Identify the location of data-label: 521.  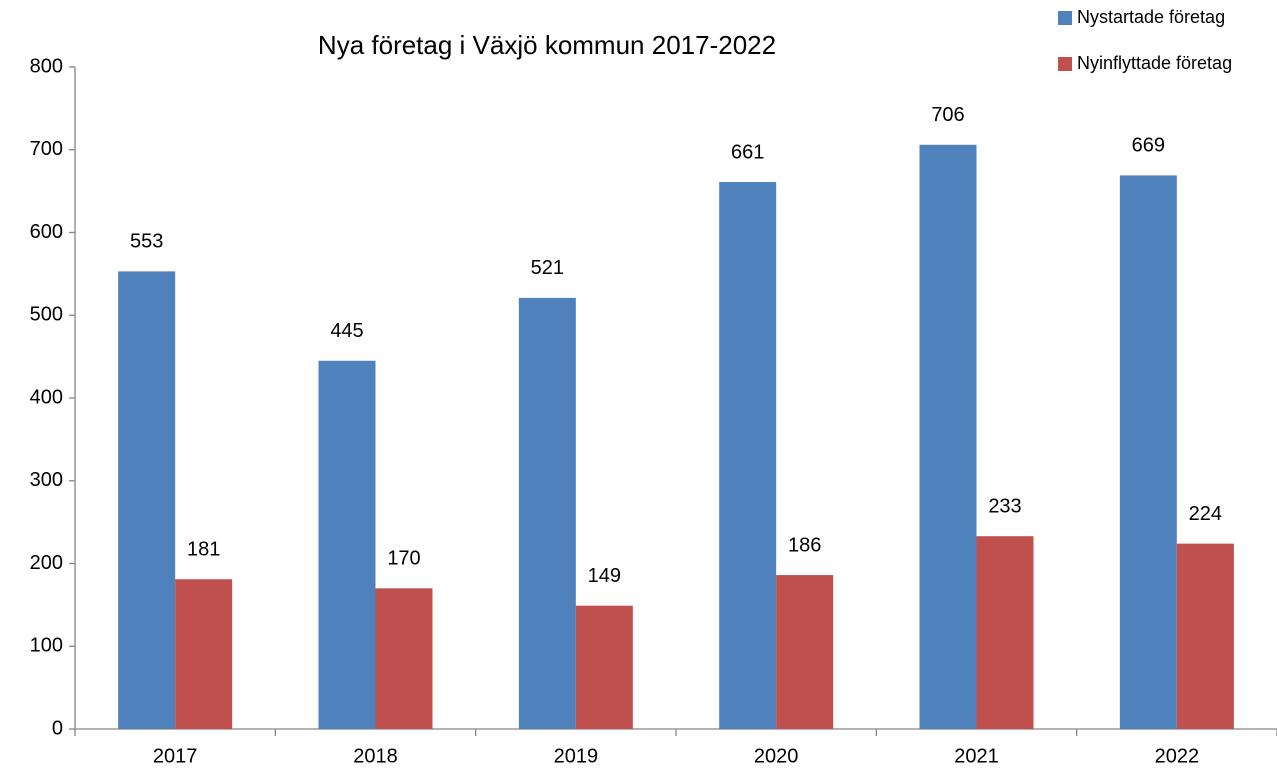
(547, 268).